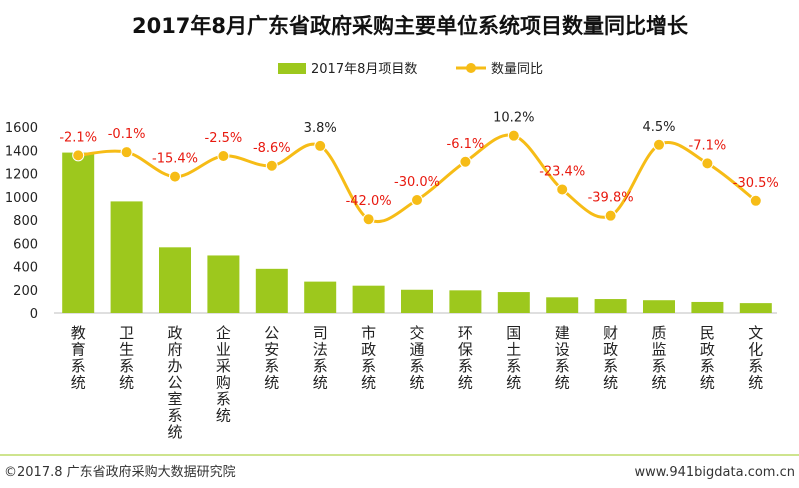 The image size is (799, 488). I want to click on legend-bar-swatch, so click(292, 68).